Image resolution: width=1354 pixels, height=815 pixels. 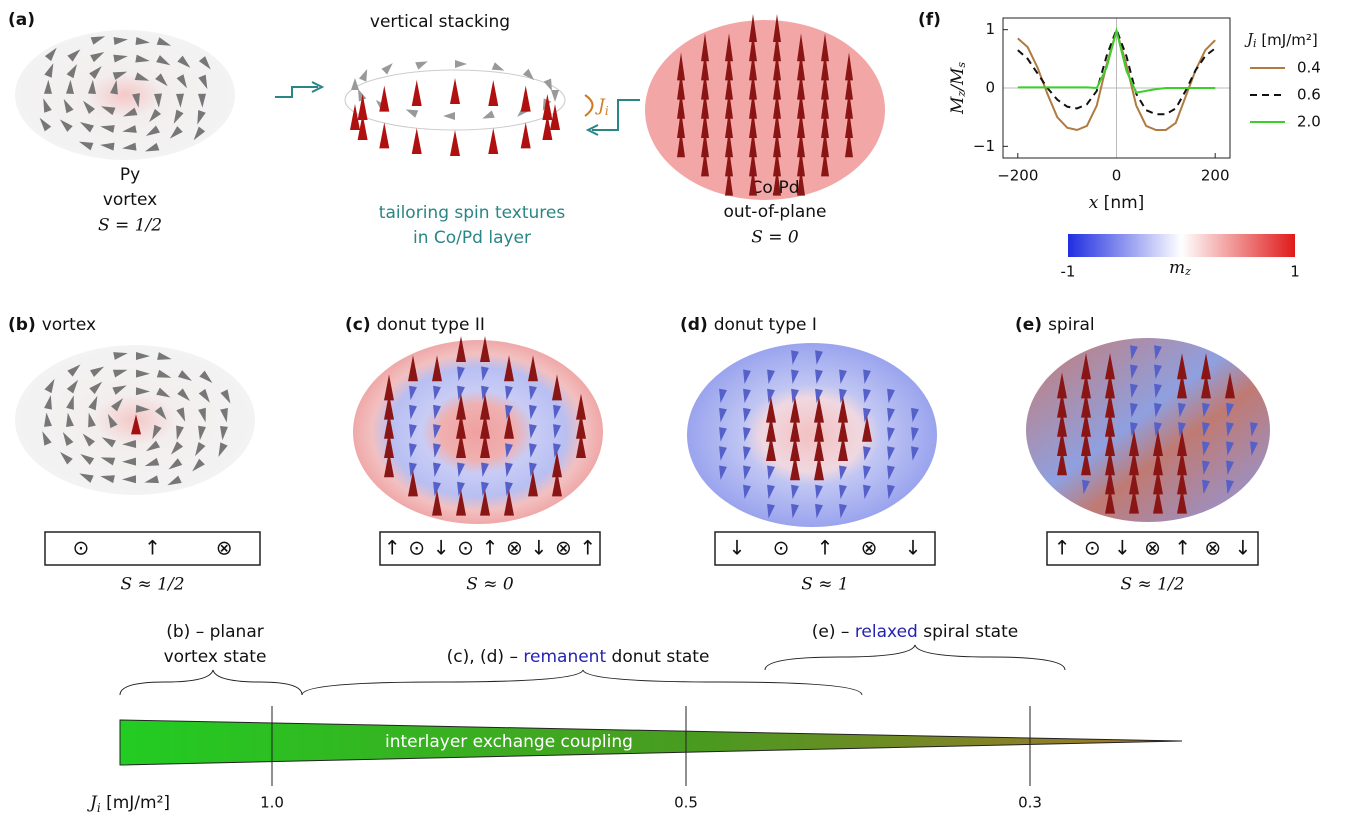 I want to click on y-tick-label: −1, so click(x=984, y=146).